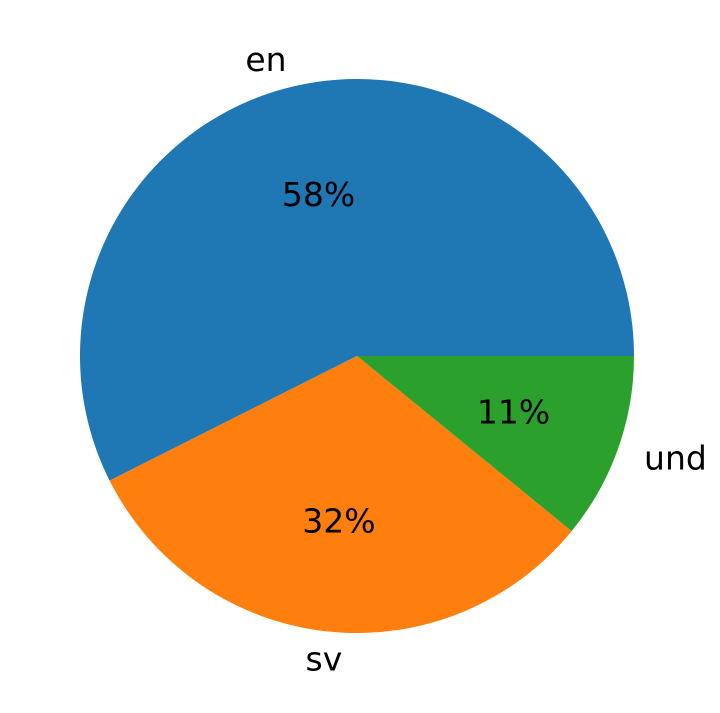  I want to click on slice-value-en: 58%, so click(318, 194).